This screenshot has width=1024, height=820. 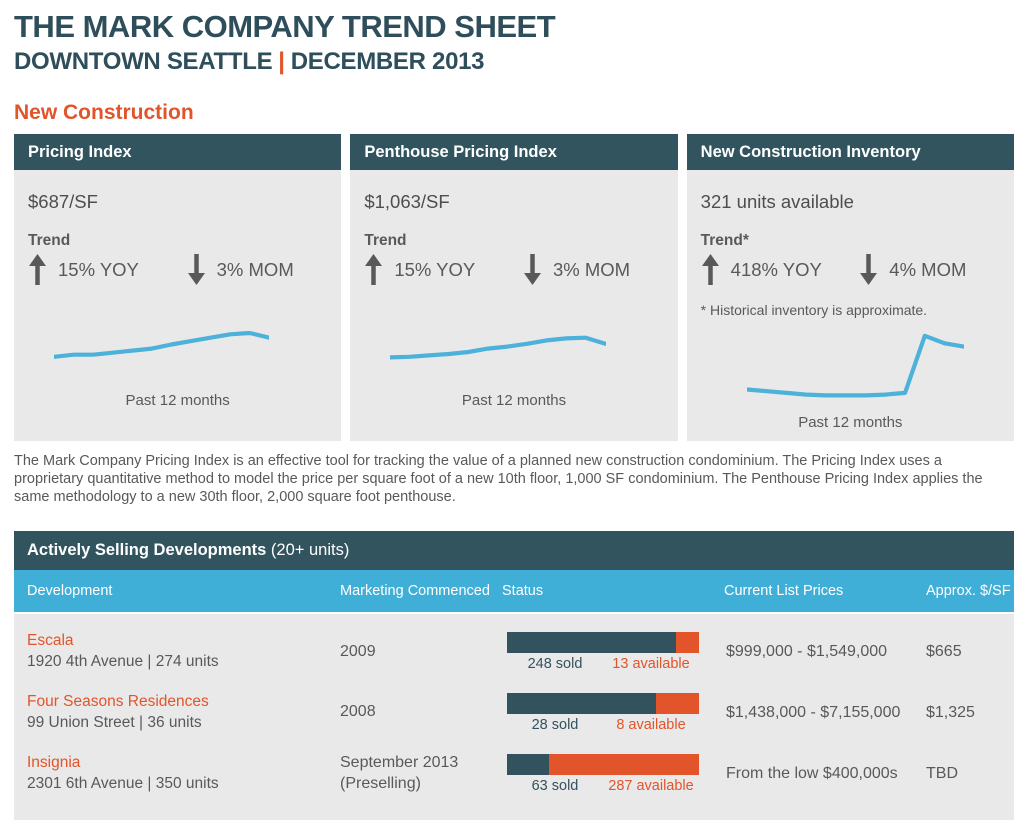 What do you see at coordinates (523, 591) in the screenshot?
I see `column-header-status: Status` at bounding box center [523, 591].